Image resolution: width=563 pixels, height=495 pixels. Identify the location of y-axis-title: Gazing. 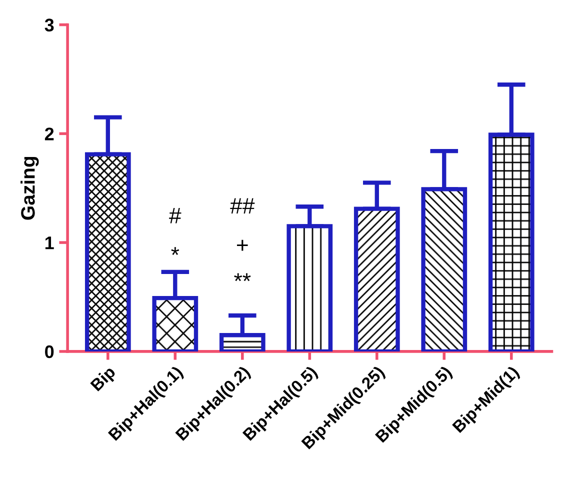
(29, 188).